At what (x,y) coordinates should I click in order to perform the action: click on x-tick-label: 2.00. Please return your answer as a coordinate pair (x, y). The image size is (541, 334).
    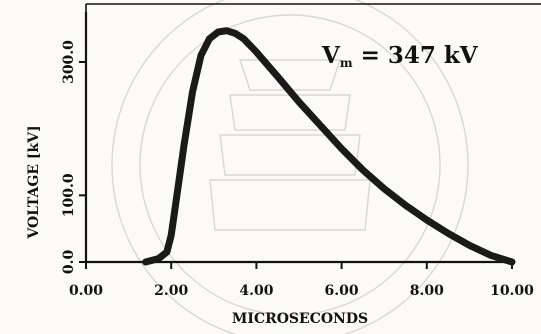
    Looking at the image, I should click on (171, 291).